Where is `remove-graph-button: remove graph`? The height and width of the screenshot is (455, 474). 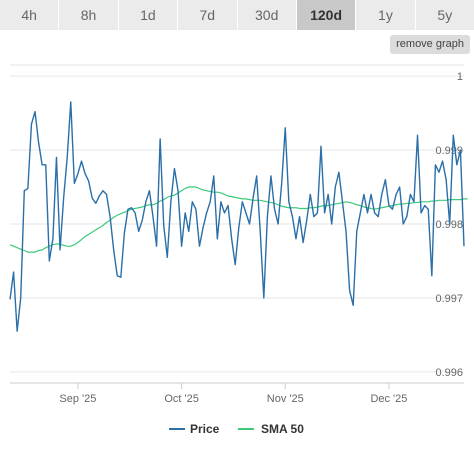 remove-graph-button: remove graph is located at coordinates (430, 44).